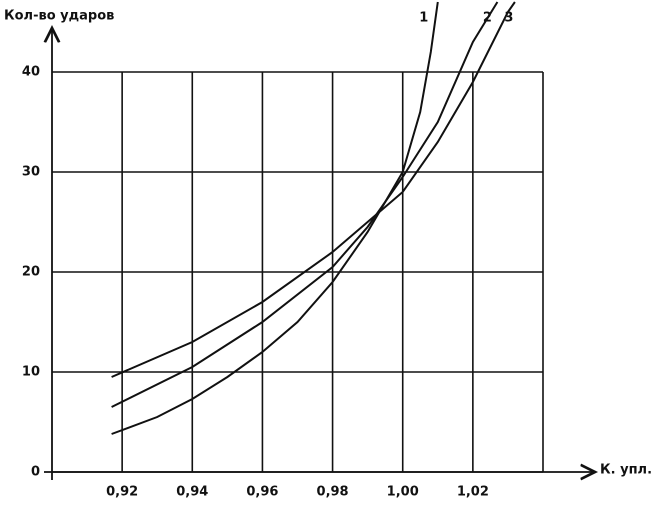 Image resolution: width=671 pixels, height=505 pixels. Describe the element at coordinates (35, 472) in the screenshot. I see `y-tick-label: 0` at that location.